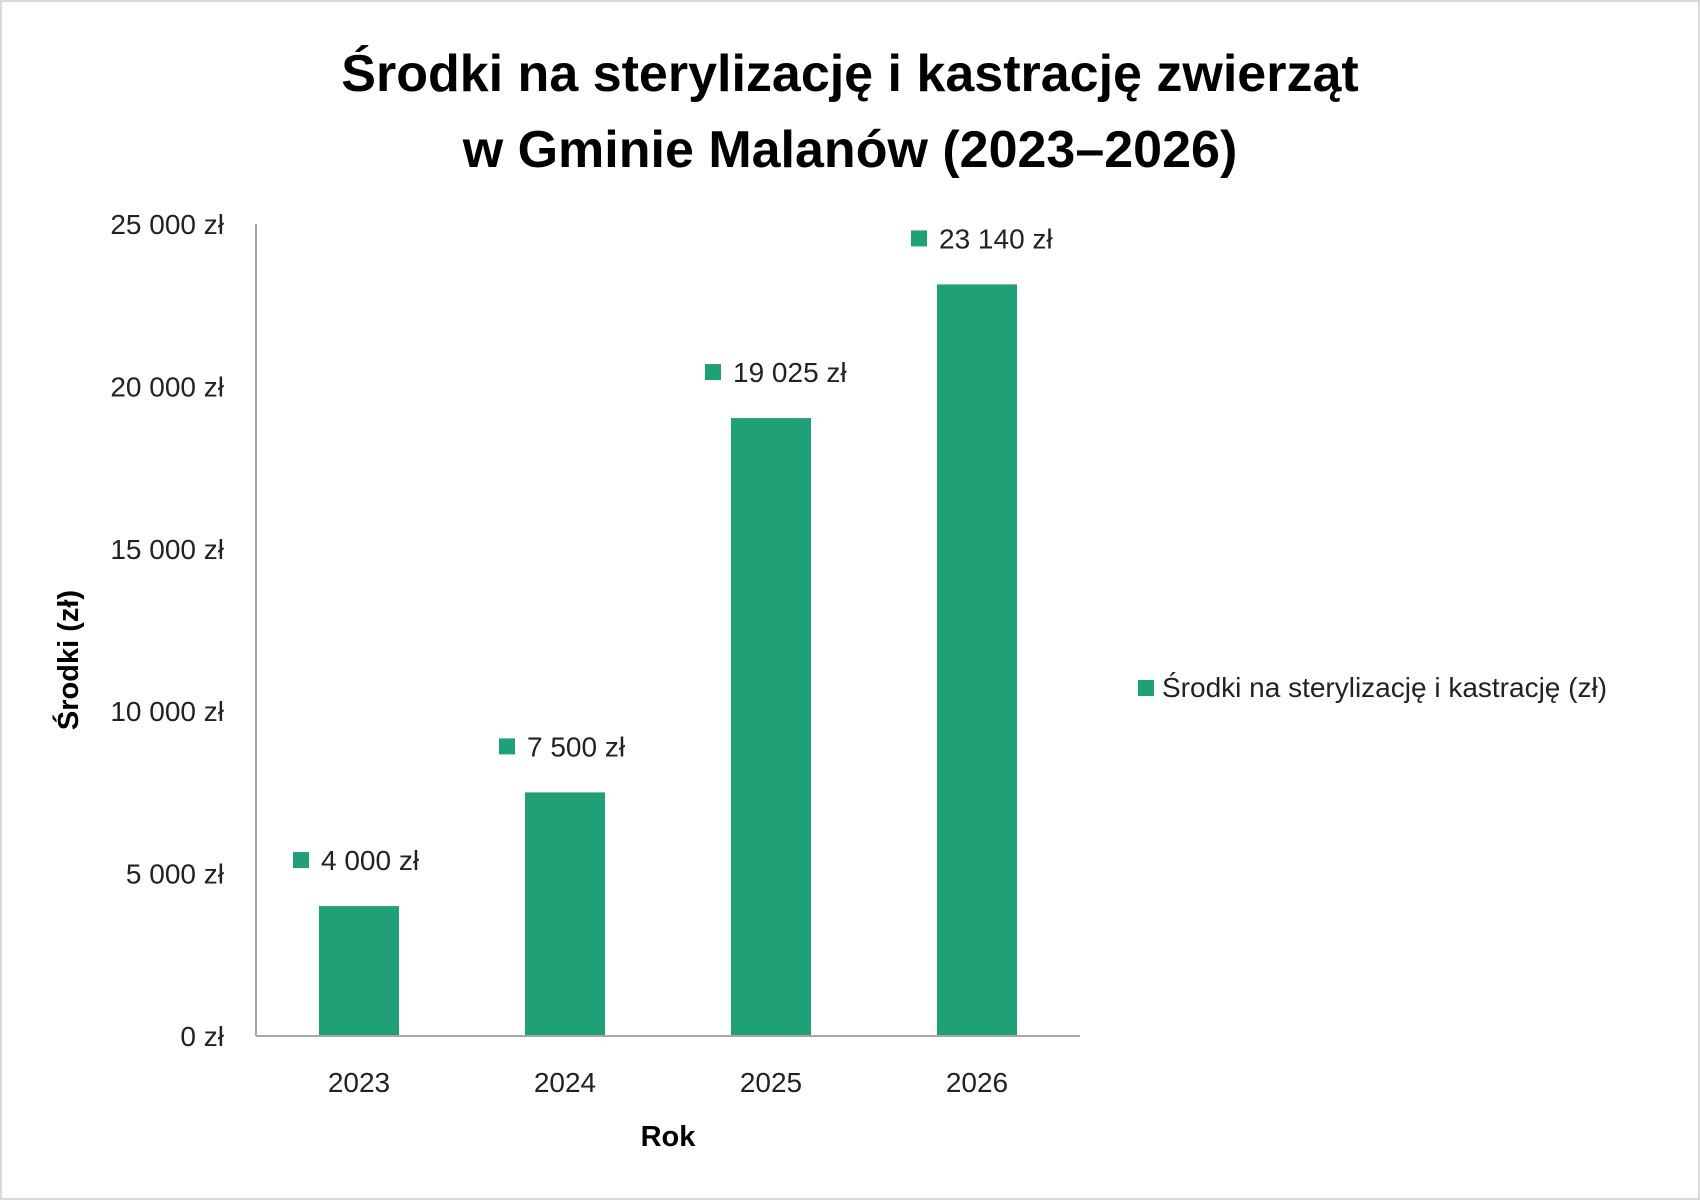  I want to click on bar-2023, so click(359, 971).